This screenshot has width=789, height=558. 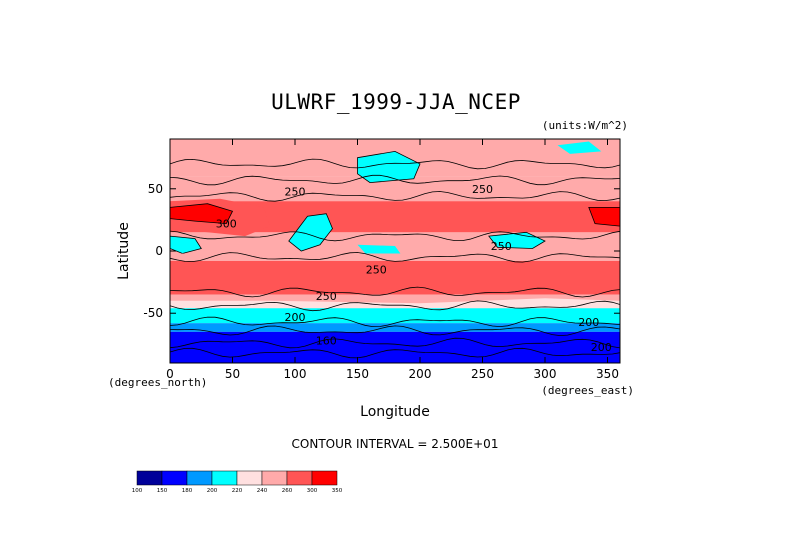 What do you see at coordinates (420, 374) in the screenshot?
I see `x-tick-label: 200` at bounding box center [420, 374].